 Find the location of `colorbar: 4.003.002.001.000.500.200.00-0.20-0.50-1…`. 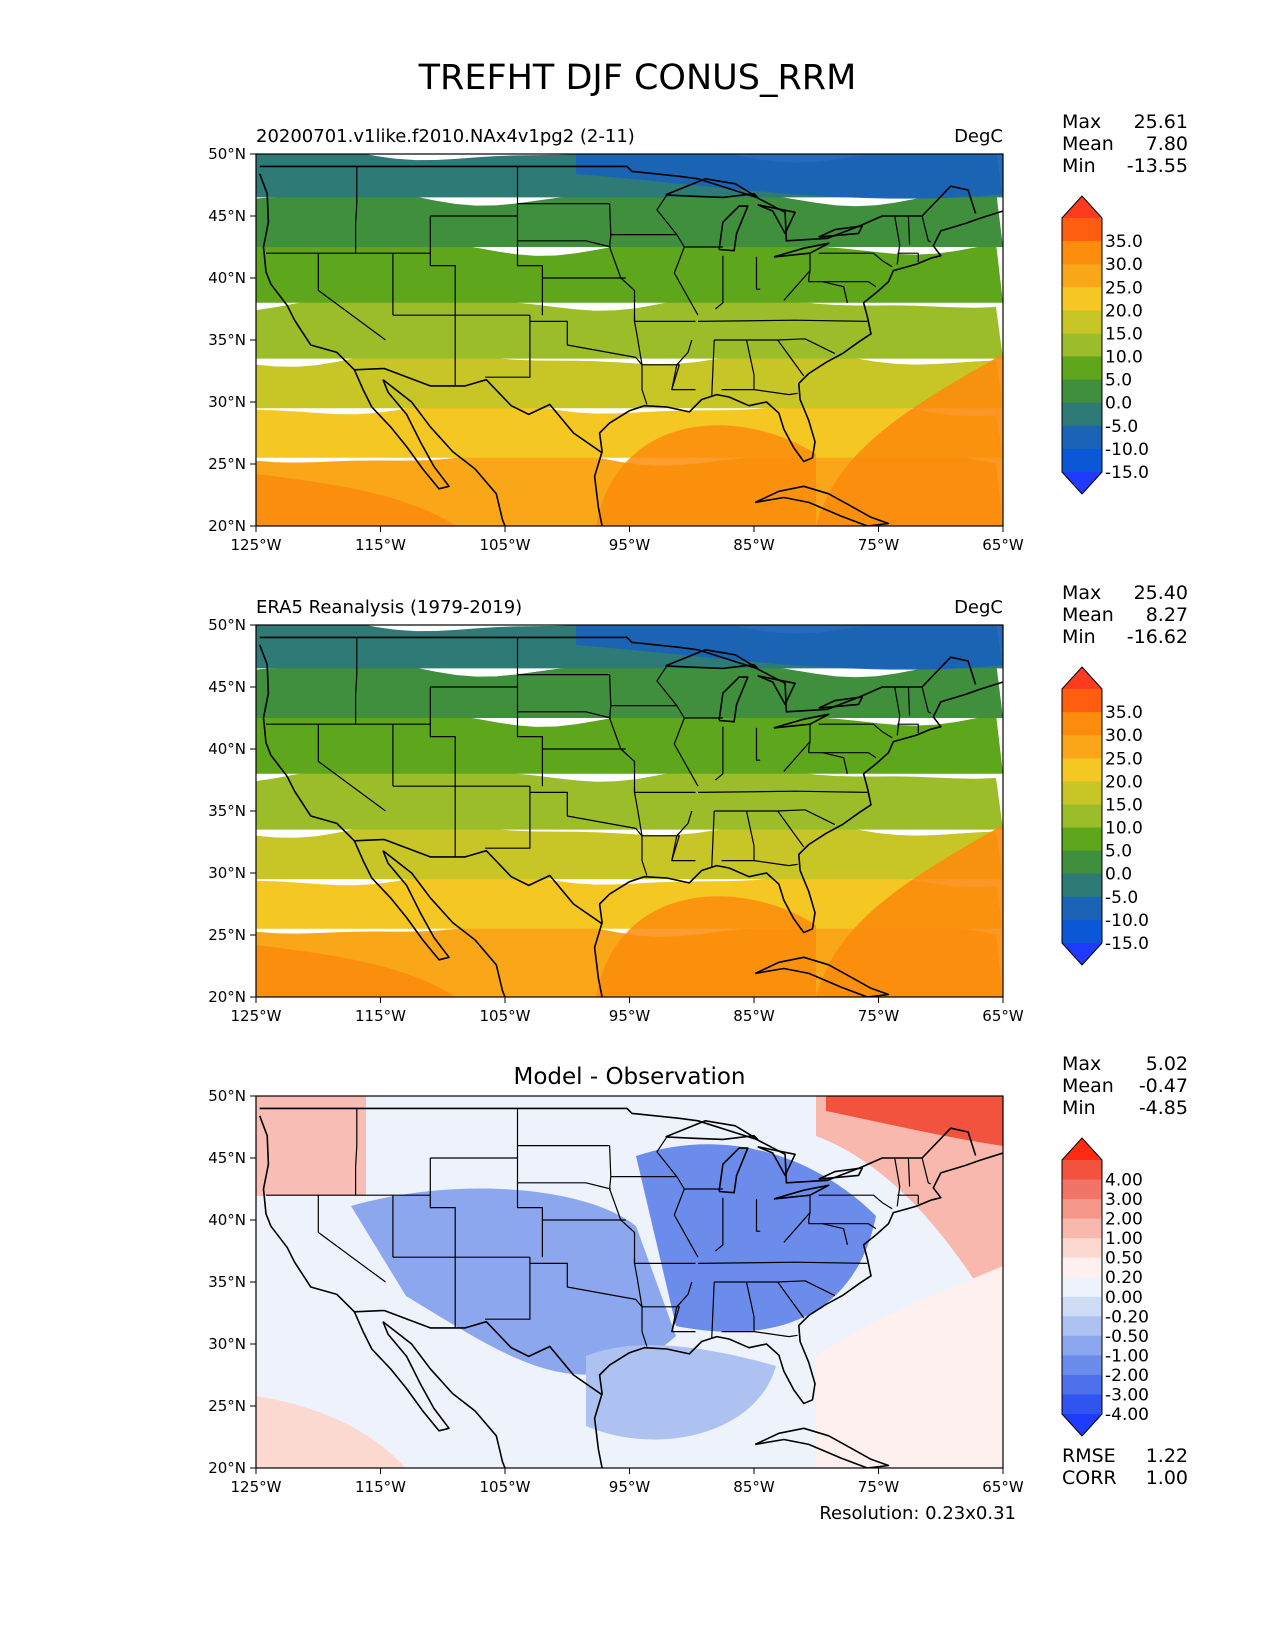

colorbar: 4.003.002.001.000.500.200.00-0.20-0.50-1… is located at coordinates (1105, 1287).